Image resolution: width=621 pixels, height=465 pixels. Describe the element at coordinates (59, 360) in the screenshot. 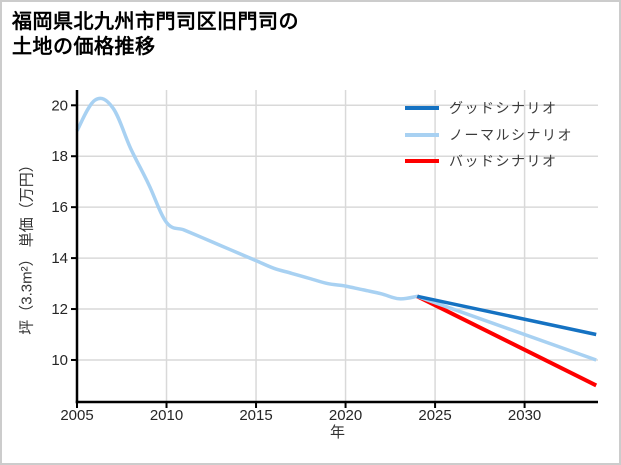

I see `y-tick-label-10: 10` at that location.